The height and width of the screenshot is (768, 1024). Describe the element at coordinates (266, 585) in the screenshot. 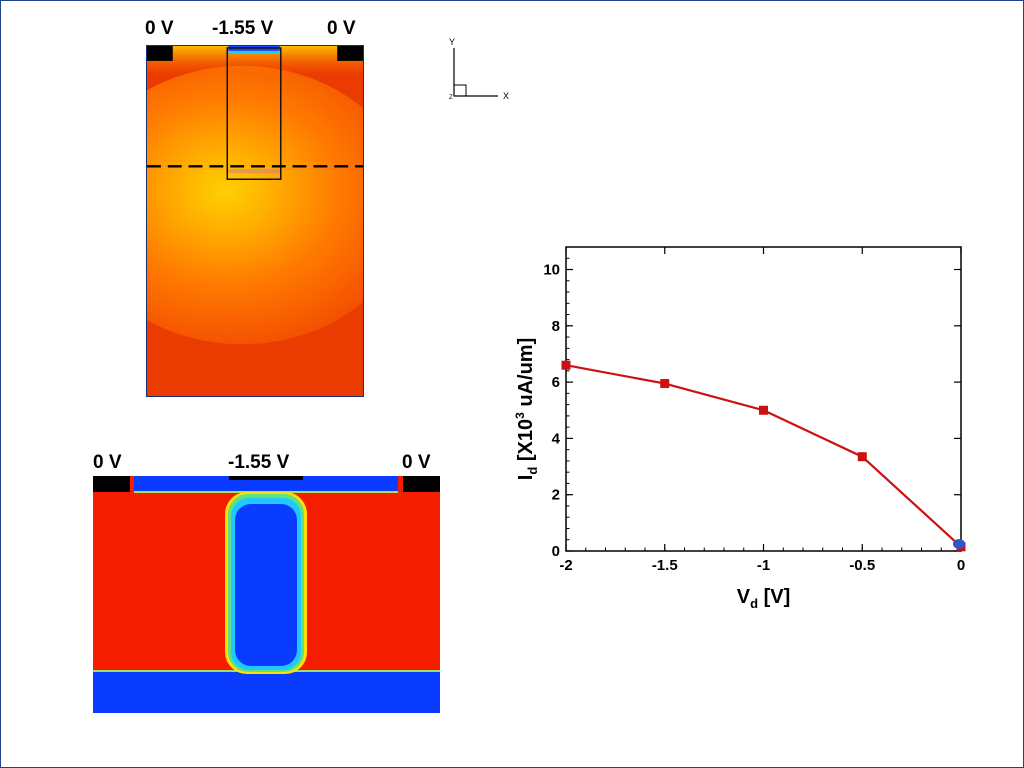

I see `bottom-channel-region` at that location.